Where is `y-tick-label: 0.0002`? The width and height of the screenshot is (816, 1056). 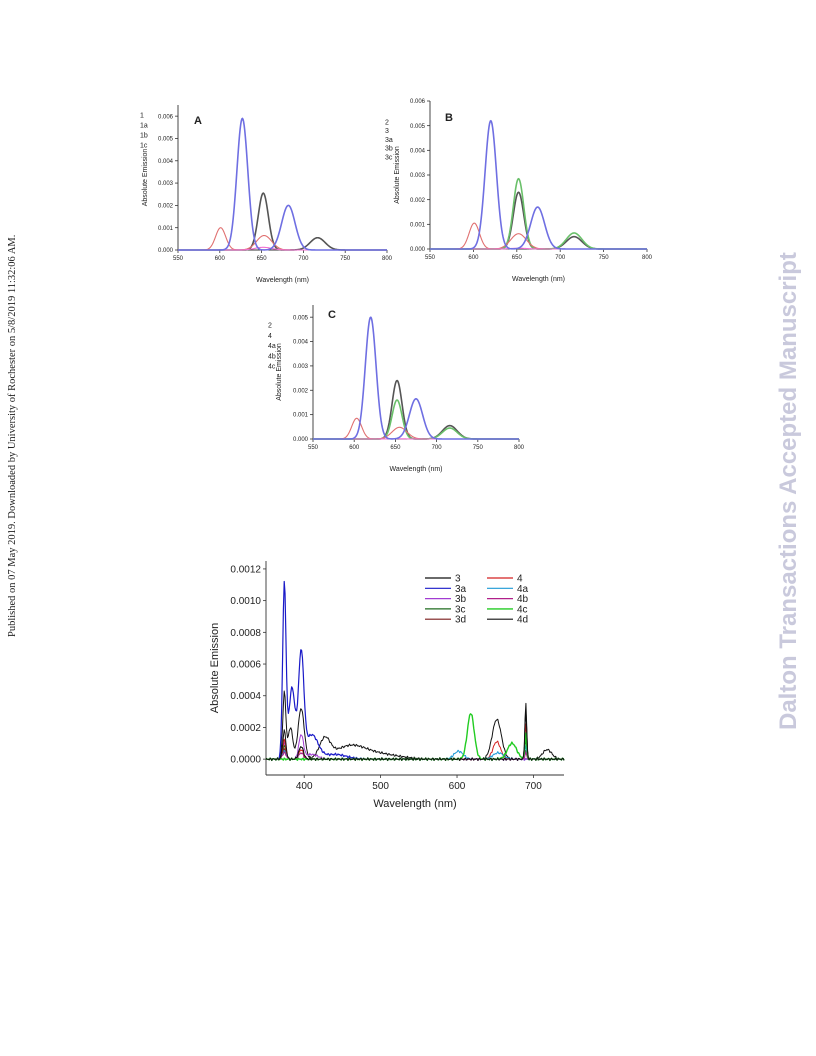
y-tick-label: 0.0002 is located at coordinates (245, 728).